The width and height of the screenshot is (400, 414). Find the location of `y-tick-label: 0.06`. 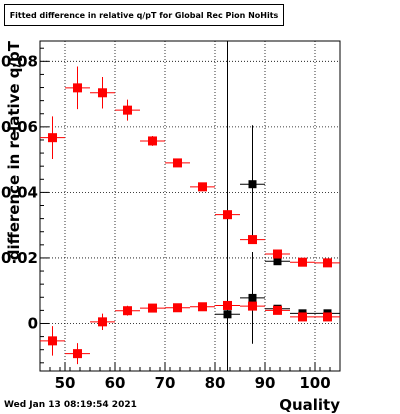

y-tick-label: 0.06 is located at coordinates (19, 127).